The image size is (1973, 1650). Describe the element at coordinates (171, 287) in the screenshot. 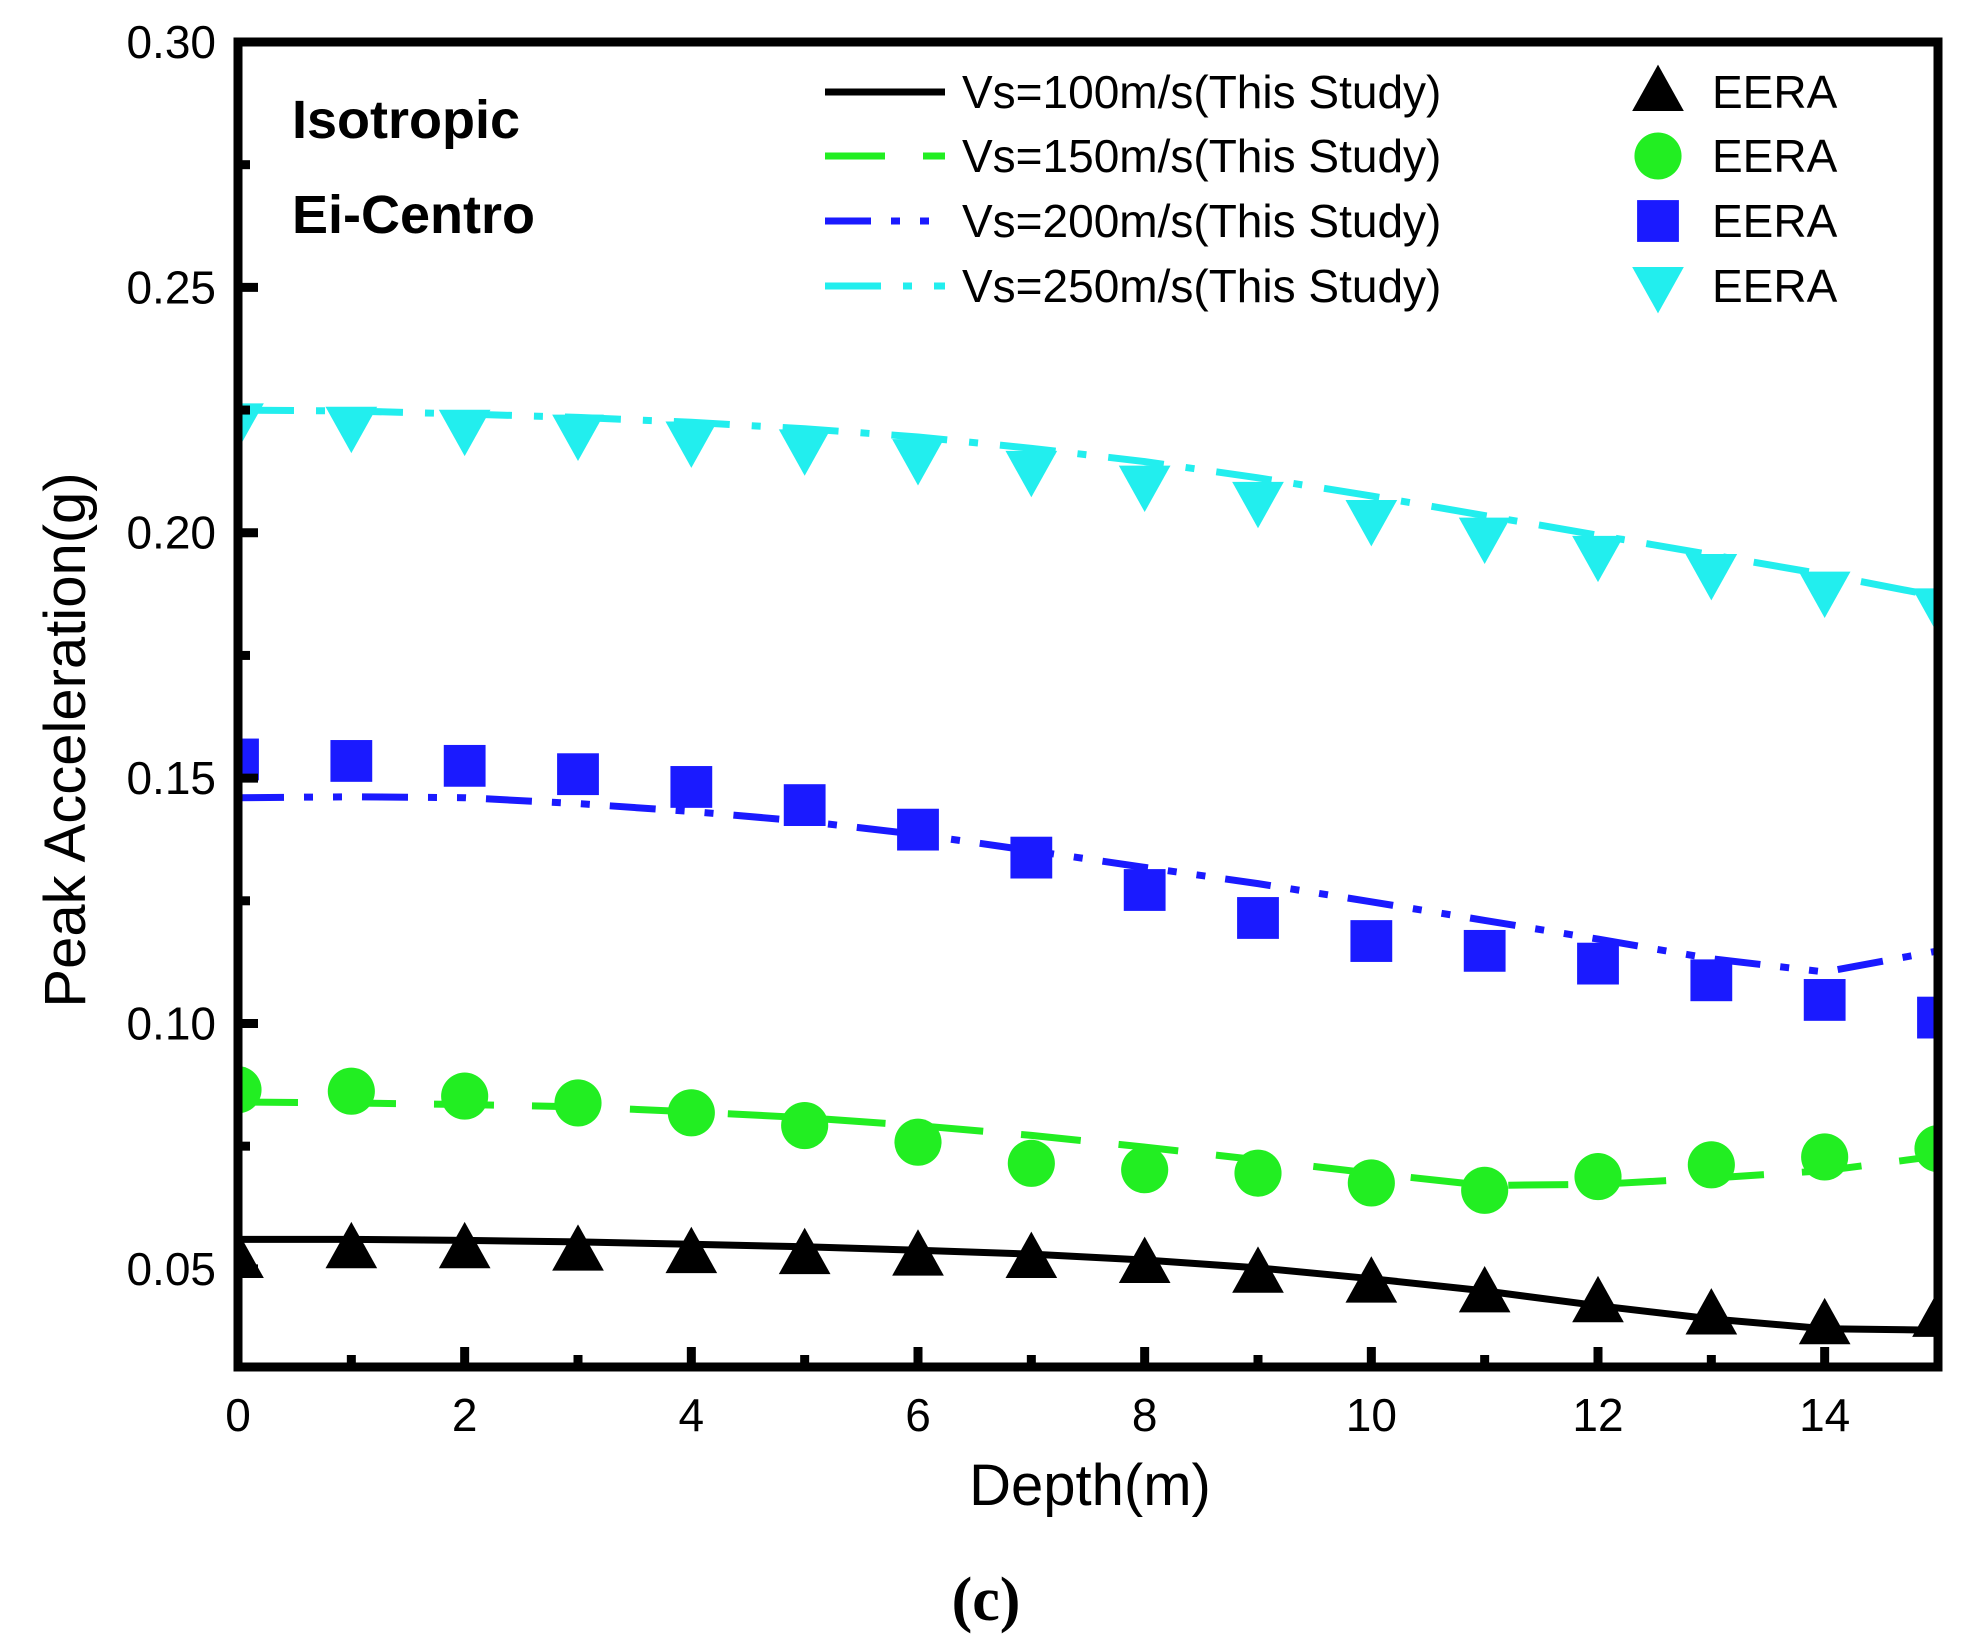

I see `y-tick-label: 0.25` at that location.